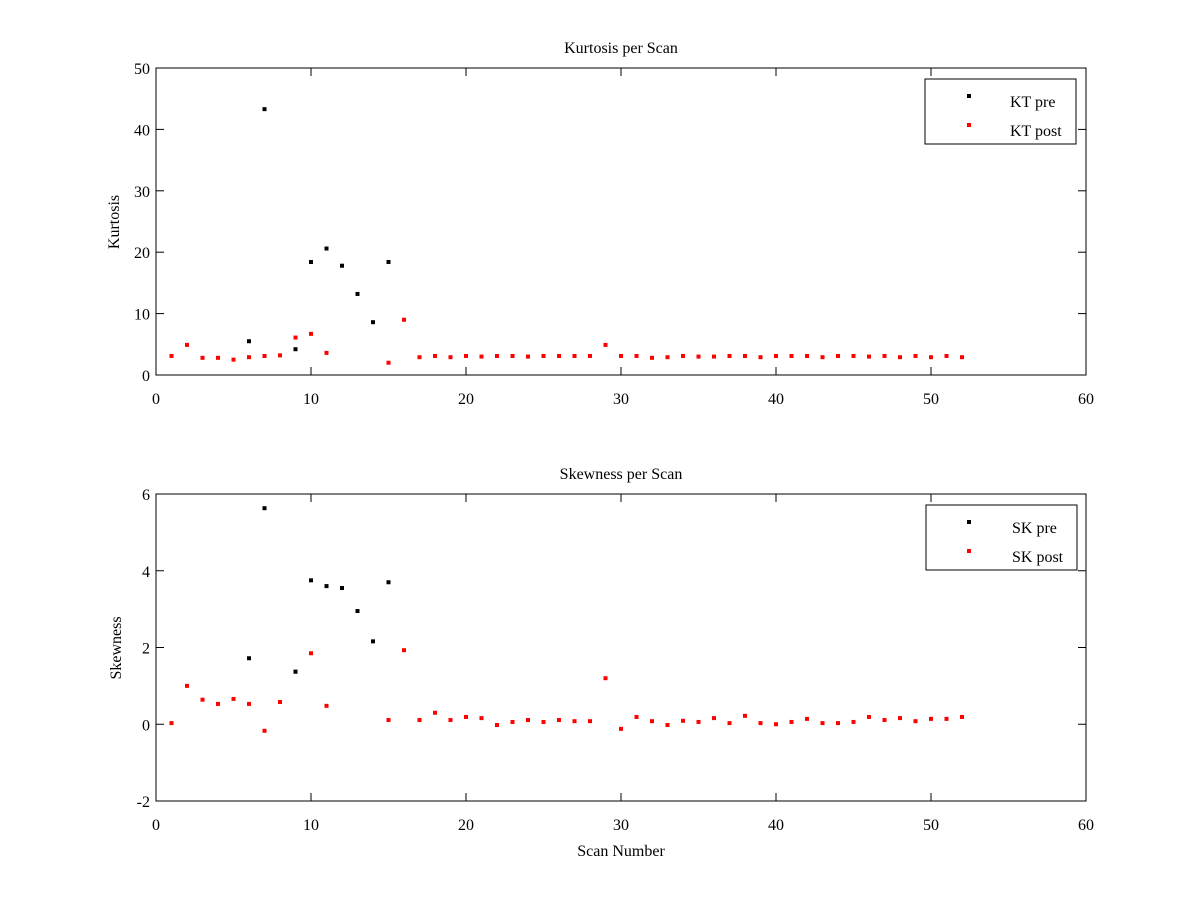  I want to click on skewness-y-tick-label: 6, so click(146, 495).